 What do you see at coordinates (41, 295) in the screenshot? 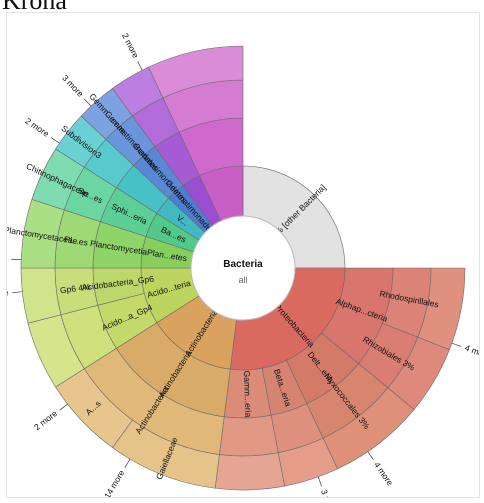
I see `segment-gp6-family` at bounding box center [41, 295].